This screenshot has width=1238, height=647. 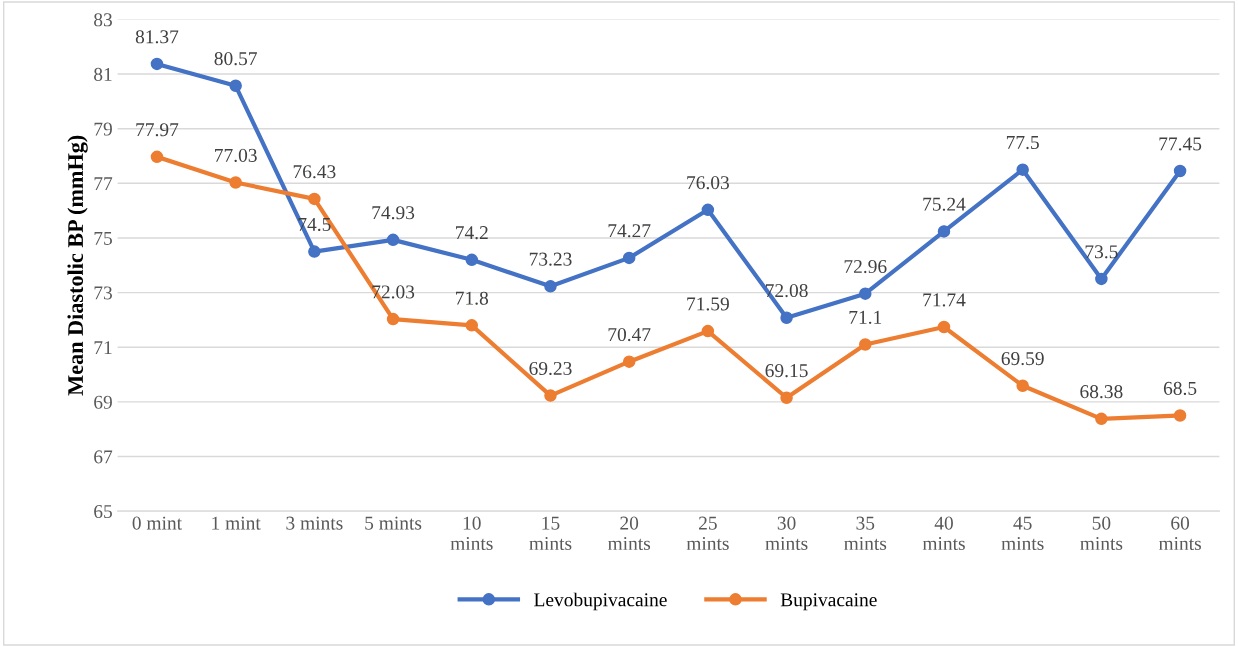 I want to click on x-tick-label: 40 mints, so click(x=943, y=533).